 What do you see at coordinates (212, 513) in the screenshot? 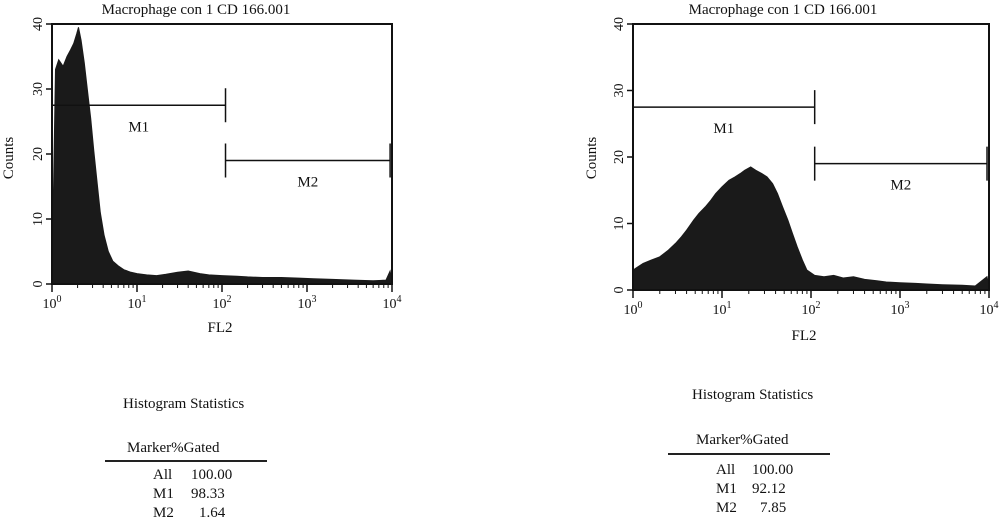
I see `stats-gated: 1.64` at bounding box center [212, 513].